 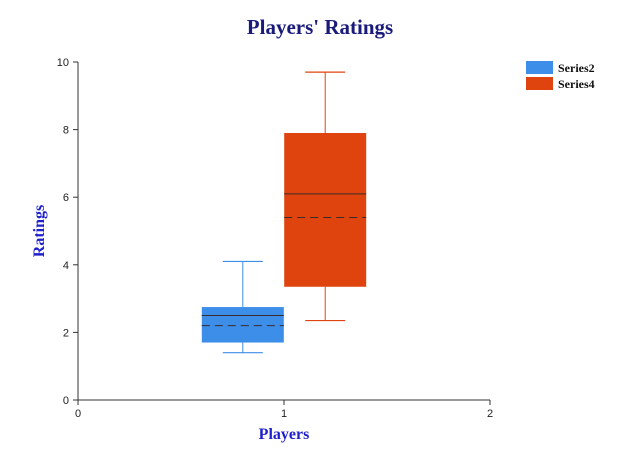 What do you see at coordinates (66, 198) in the screenshot?
I see `y-tick-label: 6` at bounding box center [66, 198].